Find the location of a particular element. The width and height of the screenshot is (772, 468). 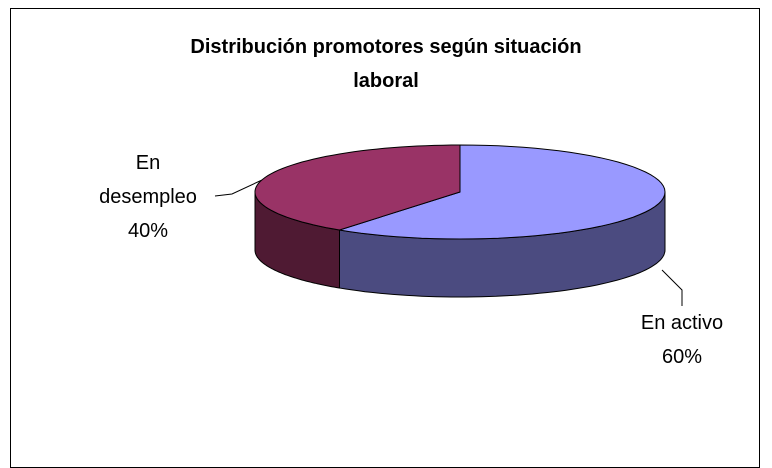

value-label: 60% is located at coordinates (682, 357).